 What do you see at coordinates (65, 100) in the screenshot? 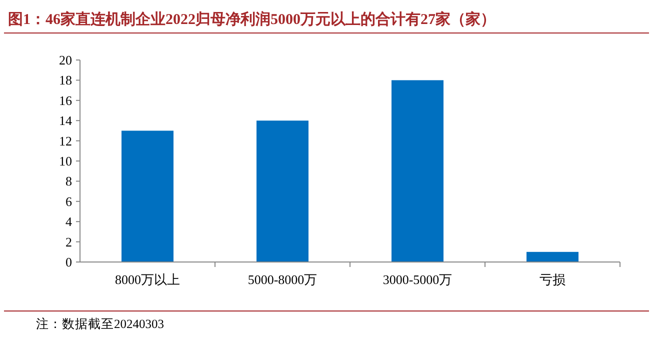
I see `y-tick-label: 16` at bounding box center [65, 100].